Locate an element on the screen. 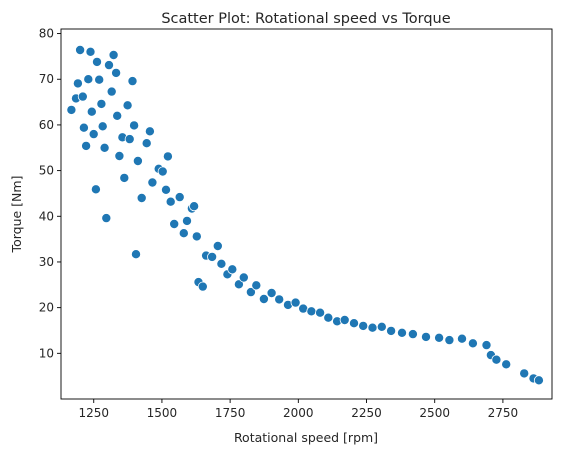 The height and width of the screenshot is (455, 562). y-tick-label: 70 is located at coordinates (46, 79).